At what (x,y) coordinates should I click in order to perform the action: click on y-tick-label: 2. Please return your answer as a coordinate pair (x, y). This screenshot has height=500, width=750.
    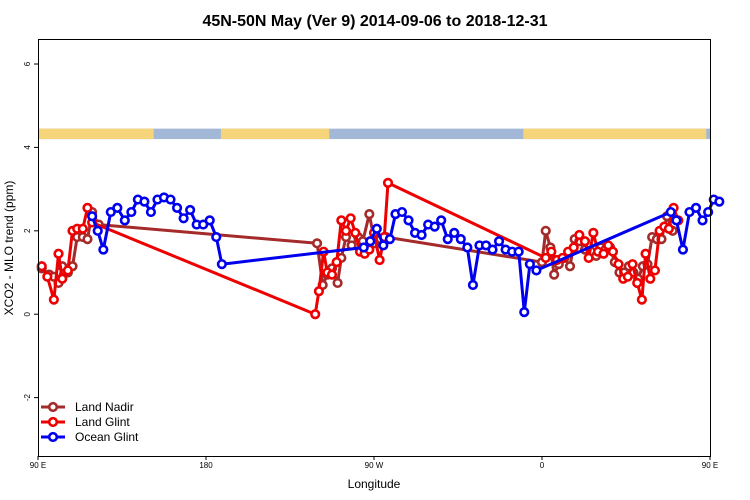
    Looking at the image, I should click on (27, 230).